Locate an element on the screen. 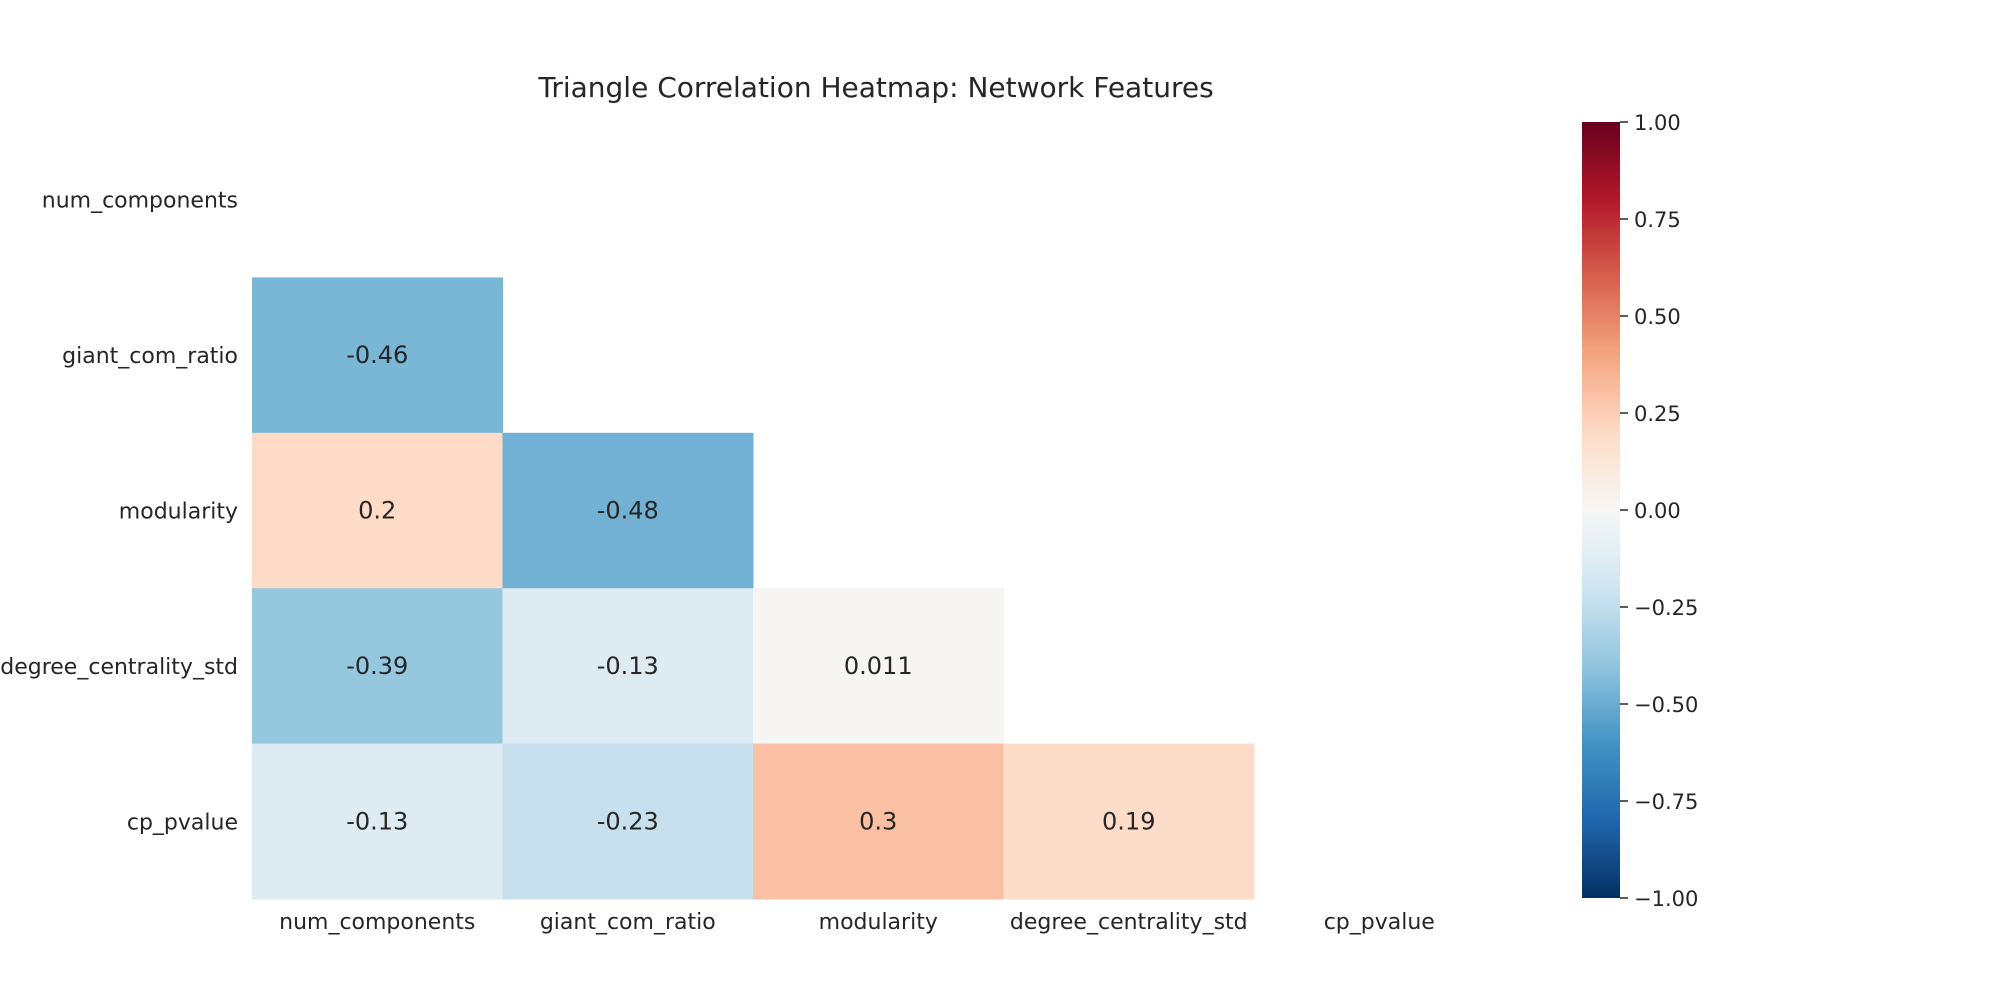  y-tick-label: modularity is located at coordinates (178, 512).